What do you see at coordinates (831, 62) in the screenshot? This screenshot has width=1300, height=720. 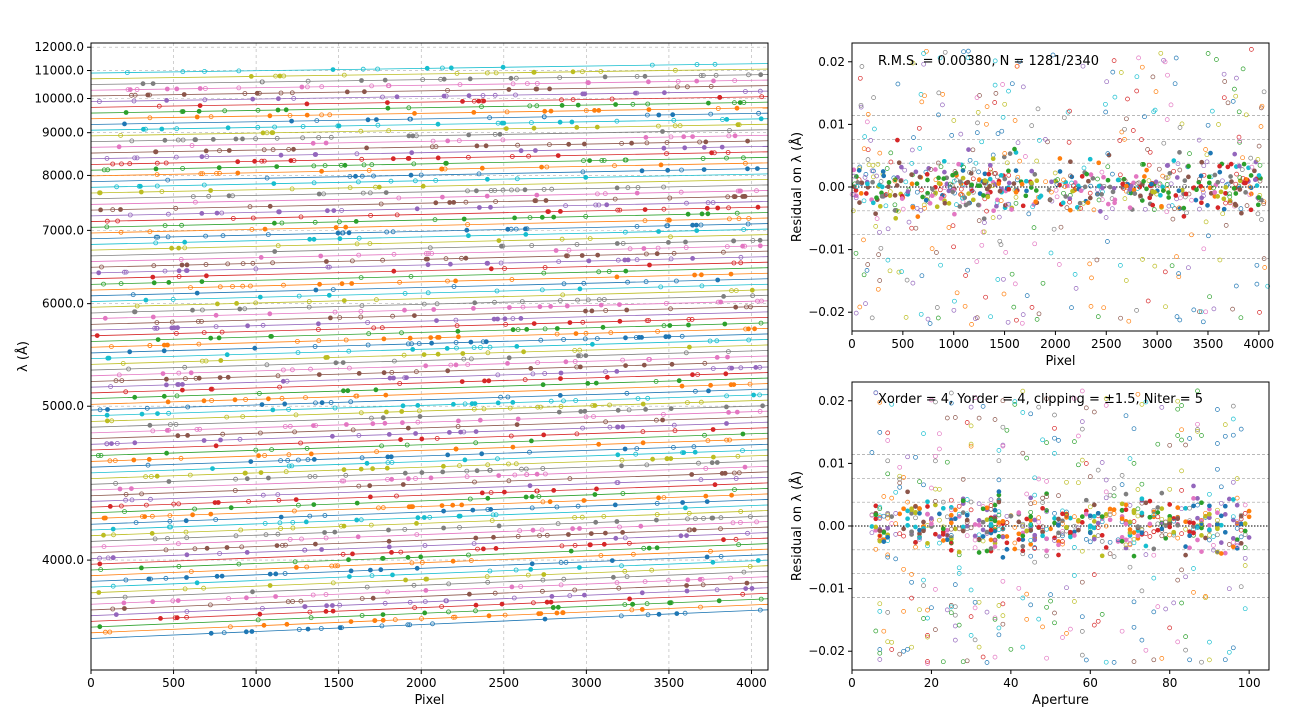 I see `y-tick-label: 0.02` at bounding box center [831, 62].